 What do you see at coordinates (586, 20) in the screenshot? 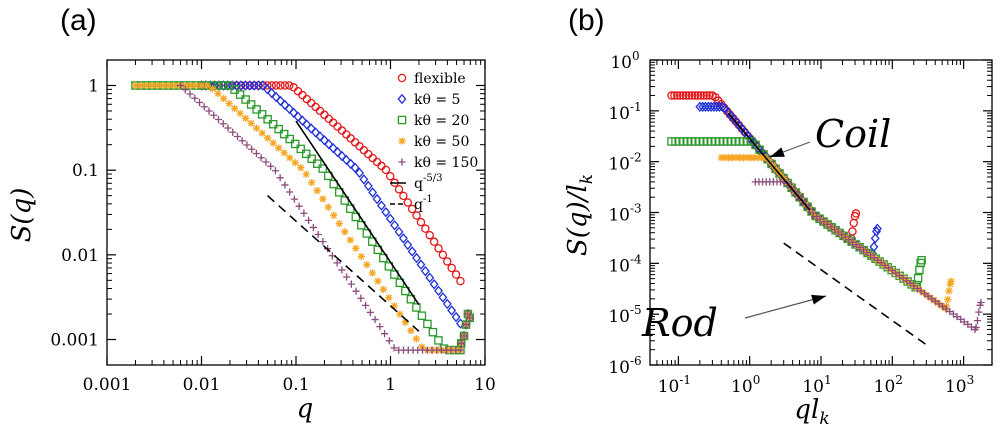
I see `panel-b-label: (b)` at bounding box center [586, 20].